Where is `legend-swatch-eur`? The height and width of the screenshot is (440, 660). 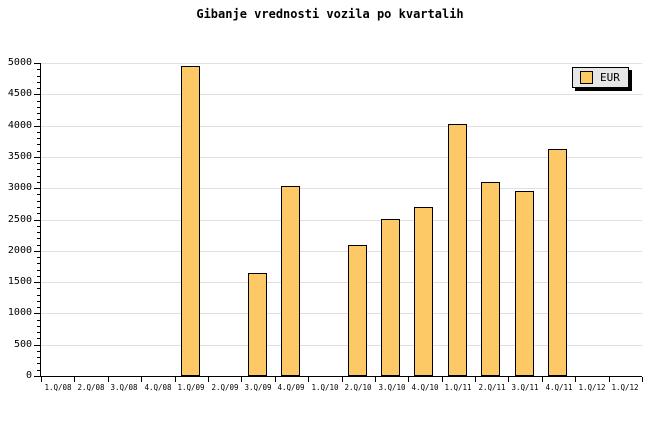 legend-swatch-eur is located at coordinates (586, 77).